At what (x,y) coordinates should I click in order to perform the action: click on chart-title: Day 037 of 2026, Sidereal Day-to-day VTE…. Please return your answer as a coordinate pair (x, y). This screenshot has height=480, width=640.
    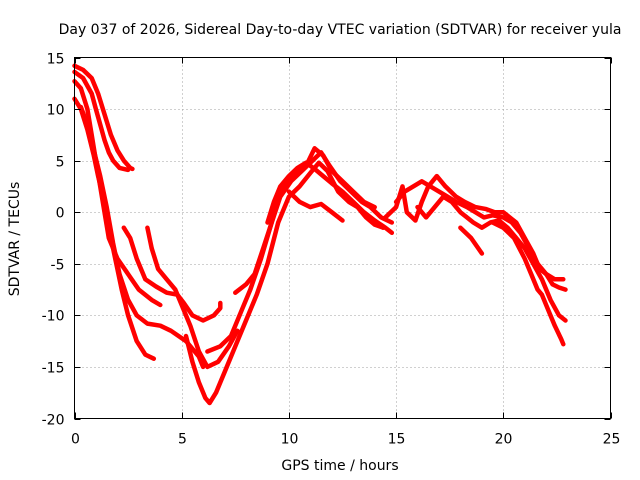
    Looking at the image, I should click on (340, 30).